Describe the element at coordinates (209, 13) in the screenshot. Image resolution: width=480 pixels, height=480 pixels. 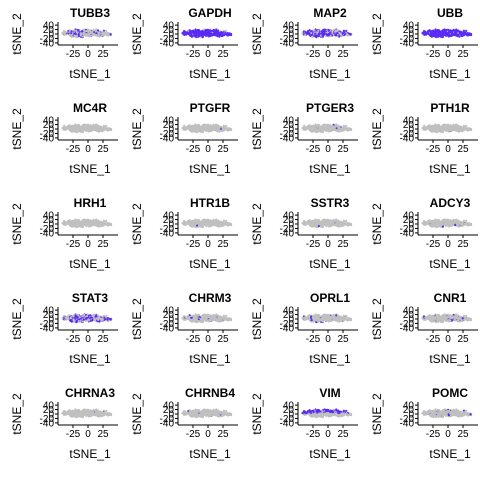
I see `panel-title: GAPDH` at that location.